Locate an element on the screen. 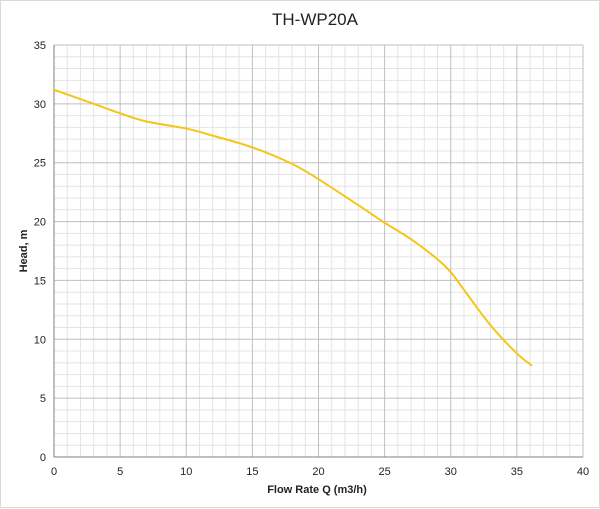 The width and height of the screenshot is (600, 509). y-tick-label: 25 is located at coordinates (40, 164).